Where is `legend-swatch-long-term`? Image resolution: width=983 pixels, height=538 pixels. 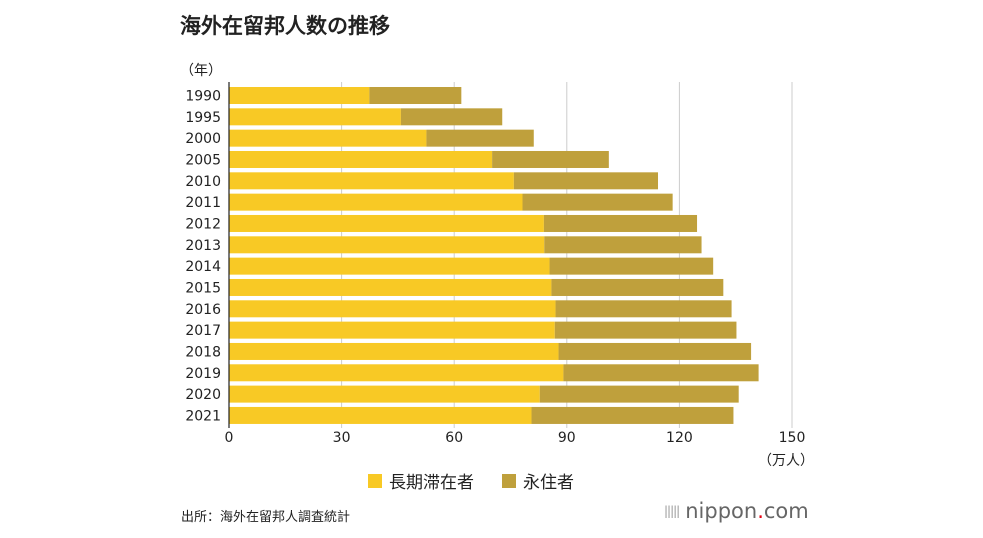 legend-swatch-long-term is located at coordinates (375, 480).